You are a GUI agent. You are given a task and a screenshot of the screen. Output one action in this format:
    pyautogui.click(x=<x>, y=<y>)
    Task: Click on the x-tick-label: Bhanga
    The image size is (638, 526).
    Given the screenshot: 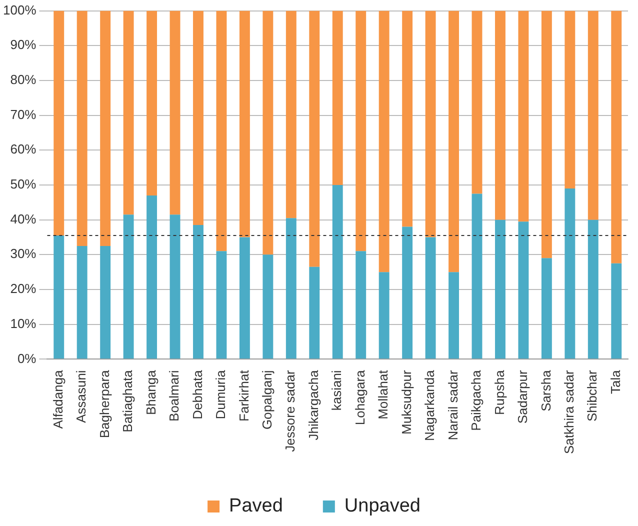 What is the action you would take?
    pyautogui.click(x=150, y=392)
    